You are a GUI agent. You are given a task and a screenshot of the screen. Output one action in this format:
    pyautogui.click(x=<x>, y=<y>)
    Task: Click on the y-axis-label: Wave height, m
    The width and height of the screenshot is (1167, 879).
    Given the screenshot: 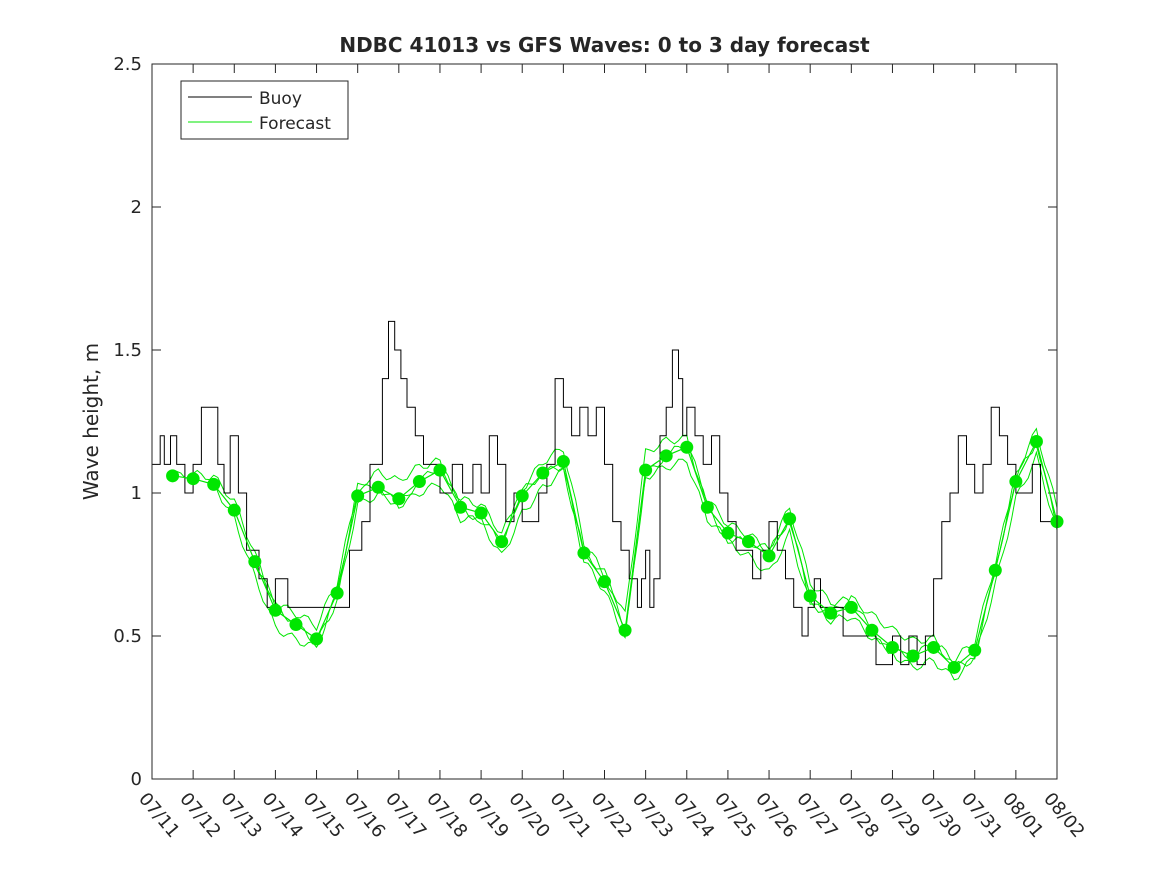 What is the action you would take?
    pyautogui.click(x=91, y=421)
    